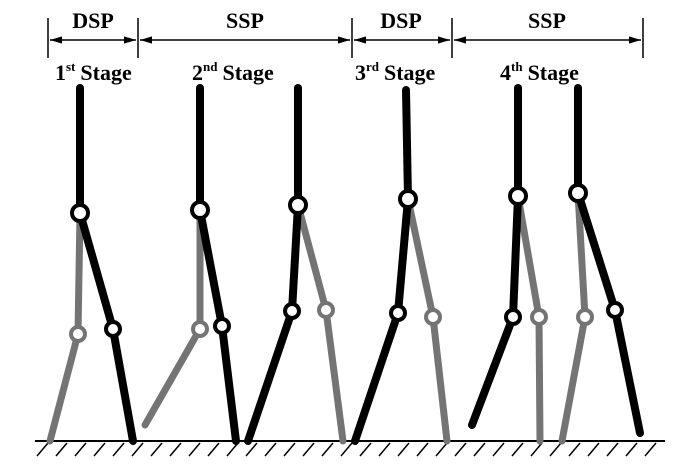  Describe the element at coordinates (60, 72) in the screenshot. I see `stage-num: 1` at that location.